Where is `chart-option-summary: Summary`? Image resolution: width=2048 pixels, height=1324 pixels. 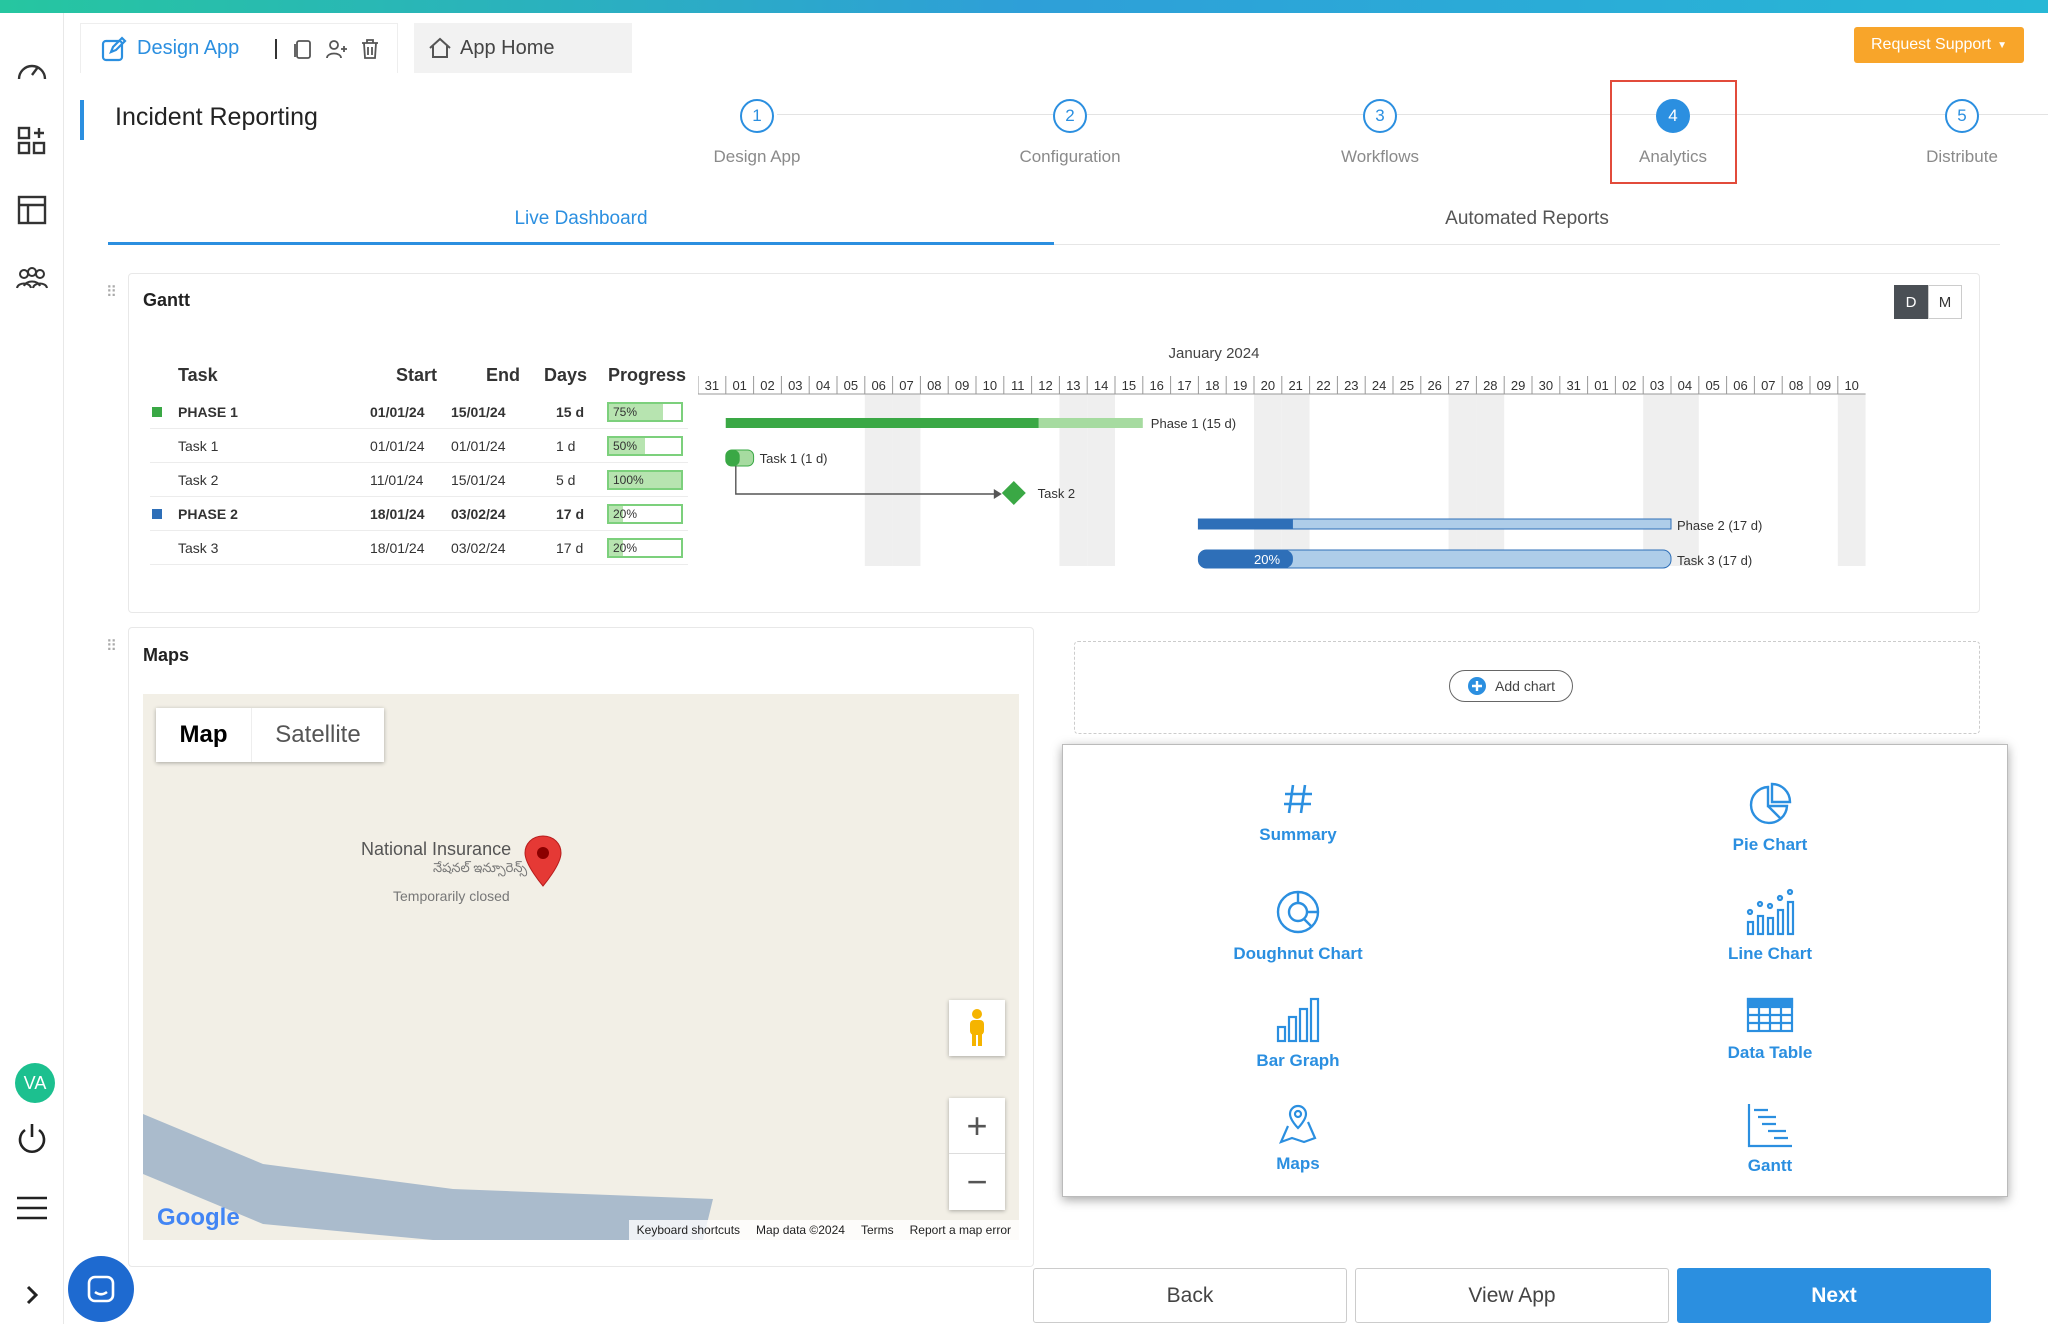 chart-option-summary: Summary is located at coordinates (1298, 813).